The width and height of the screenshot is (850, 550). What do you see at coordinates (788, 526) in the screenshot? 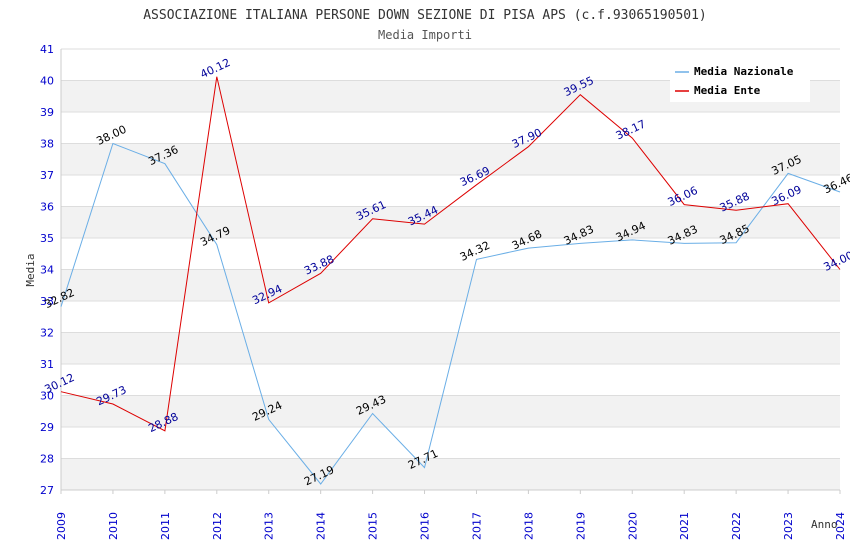
I see `x-tick-label: 2023` at bounding box center [788, 526].